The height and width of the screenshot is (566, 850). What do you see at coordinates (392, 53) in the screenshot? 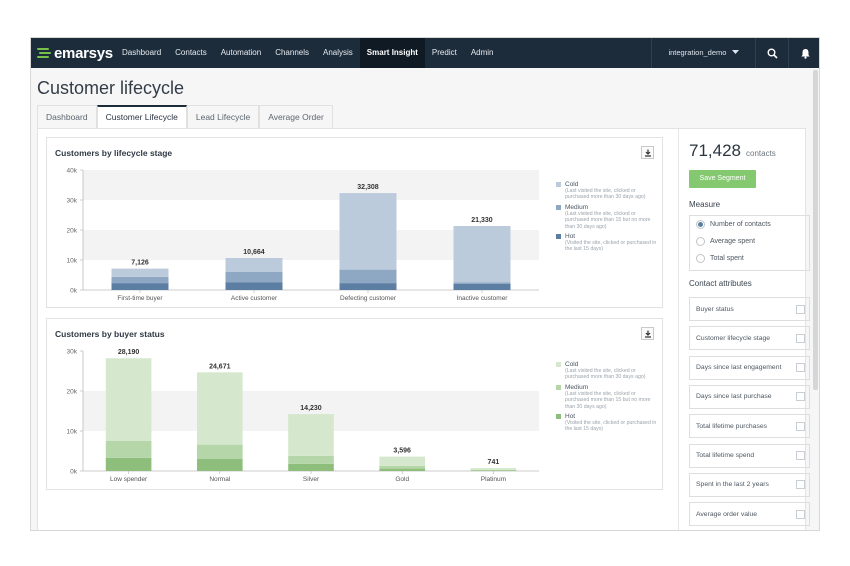
I see `nav-item-smart-insight: Smart Insight` at bounding box center [392, 53].